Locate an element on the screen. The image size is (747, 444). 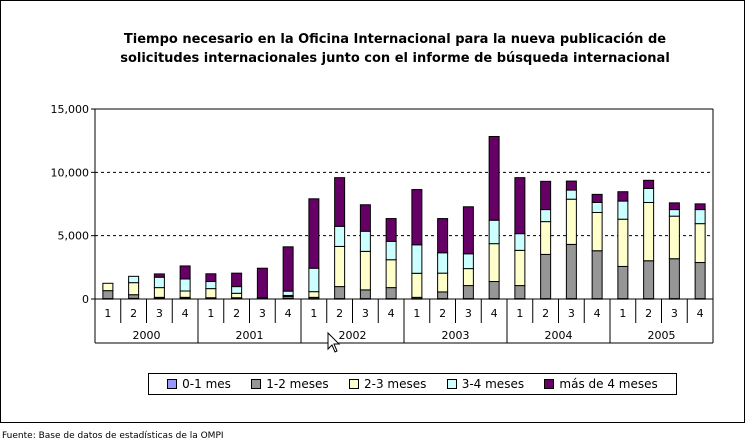
year-label: 2004 is located at coordinates (559, 335).